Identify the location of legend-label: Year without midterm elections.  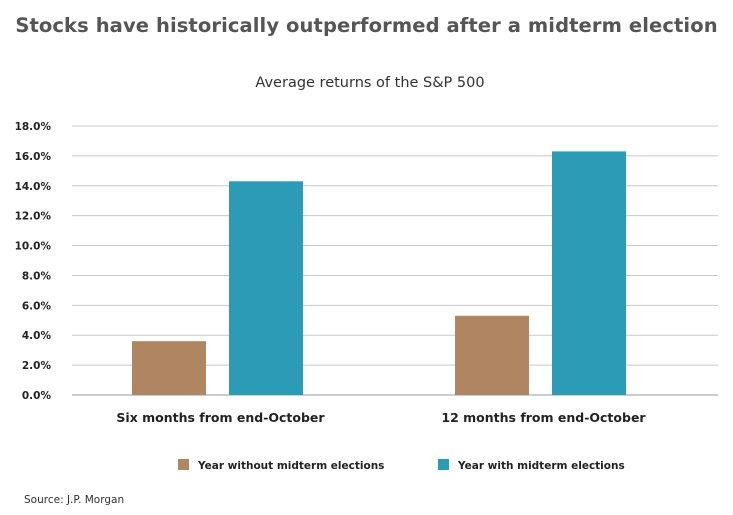
(290, 466).